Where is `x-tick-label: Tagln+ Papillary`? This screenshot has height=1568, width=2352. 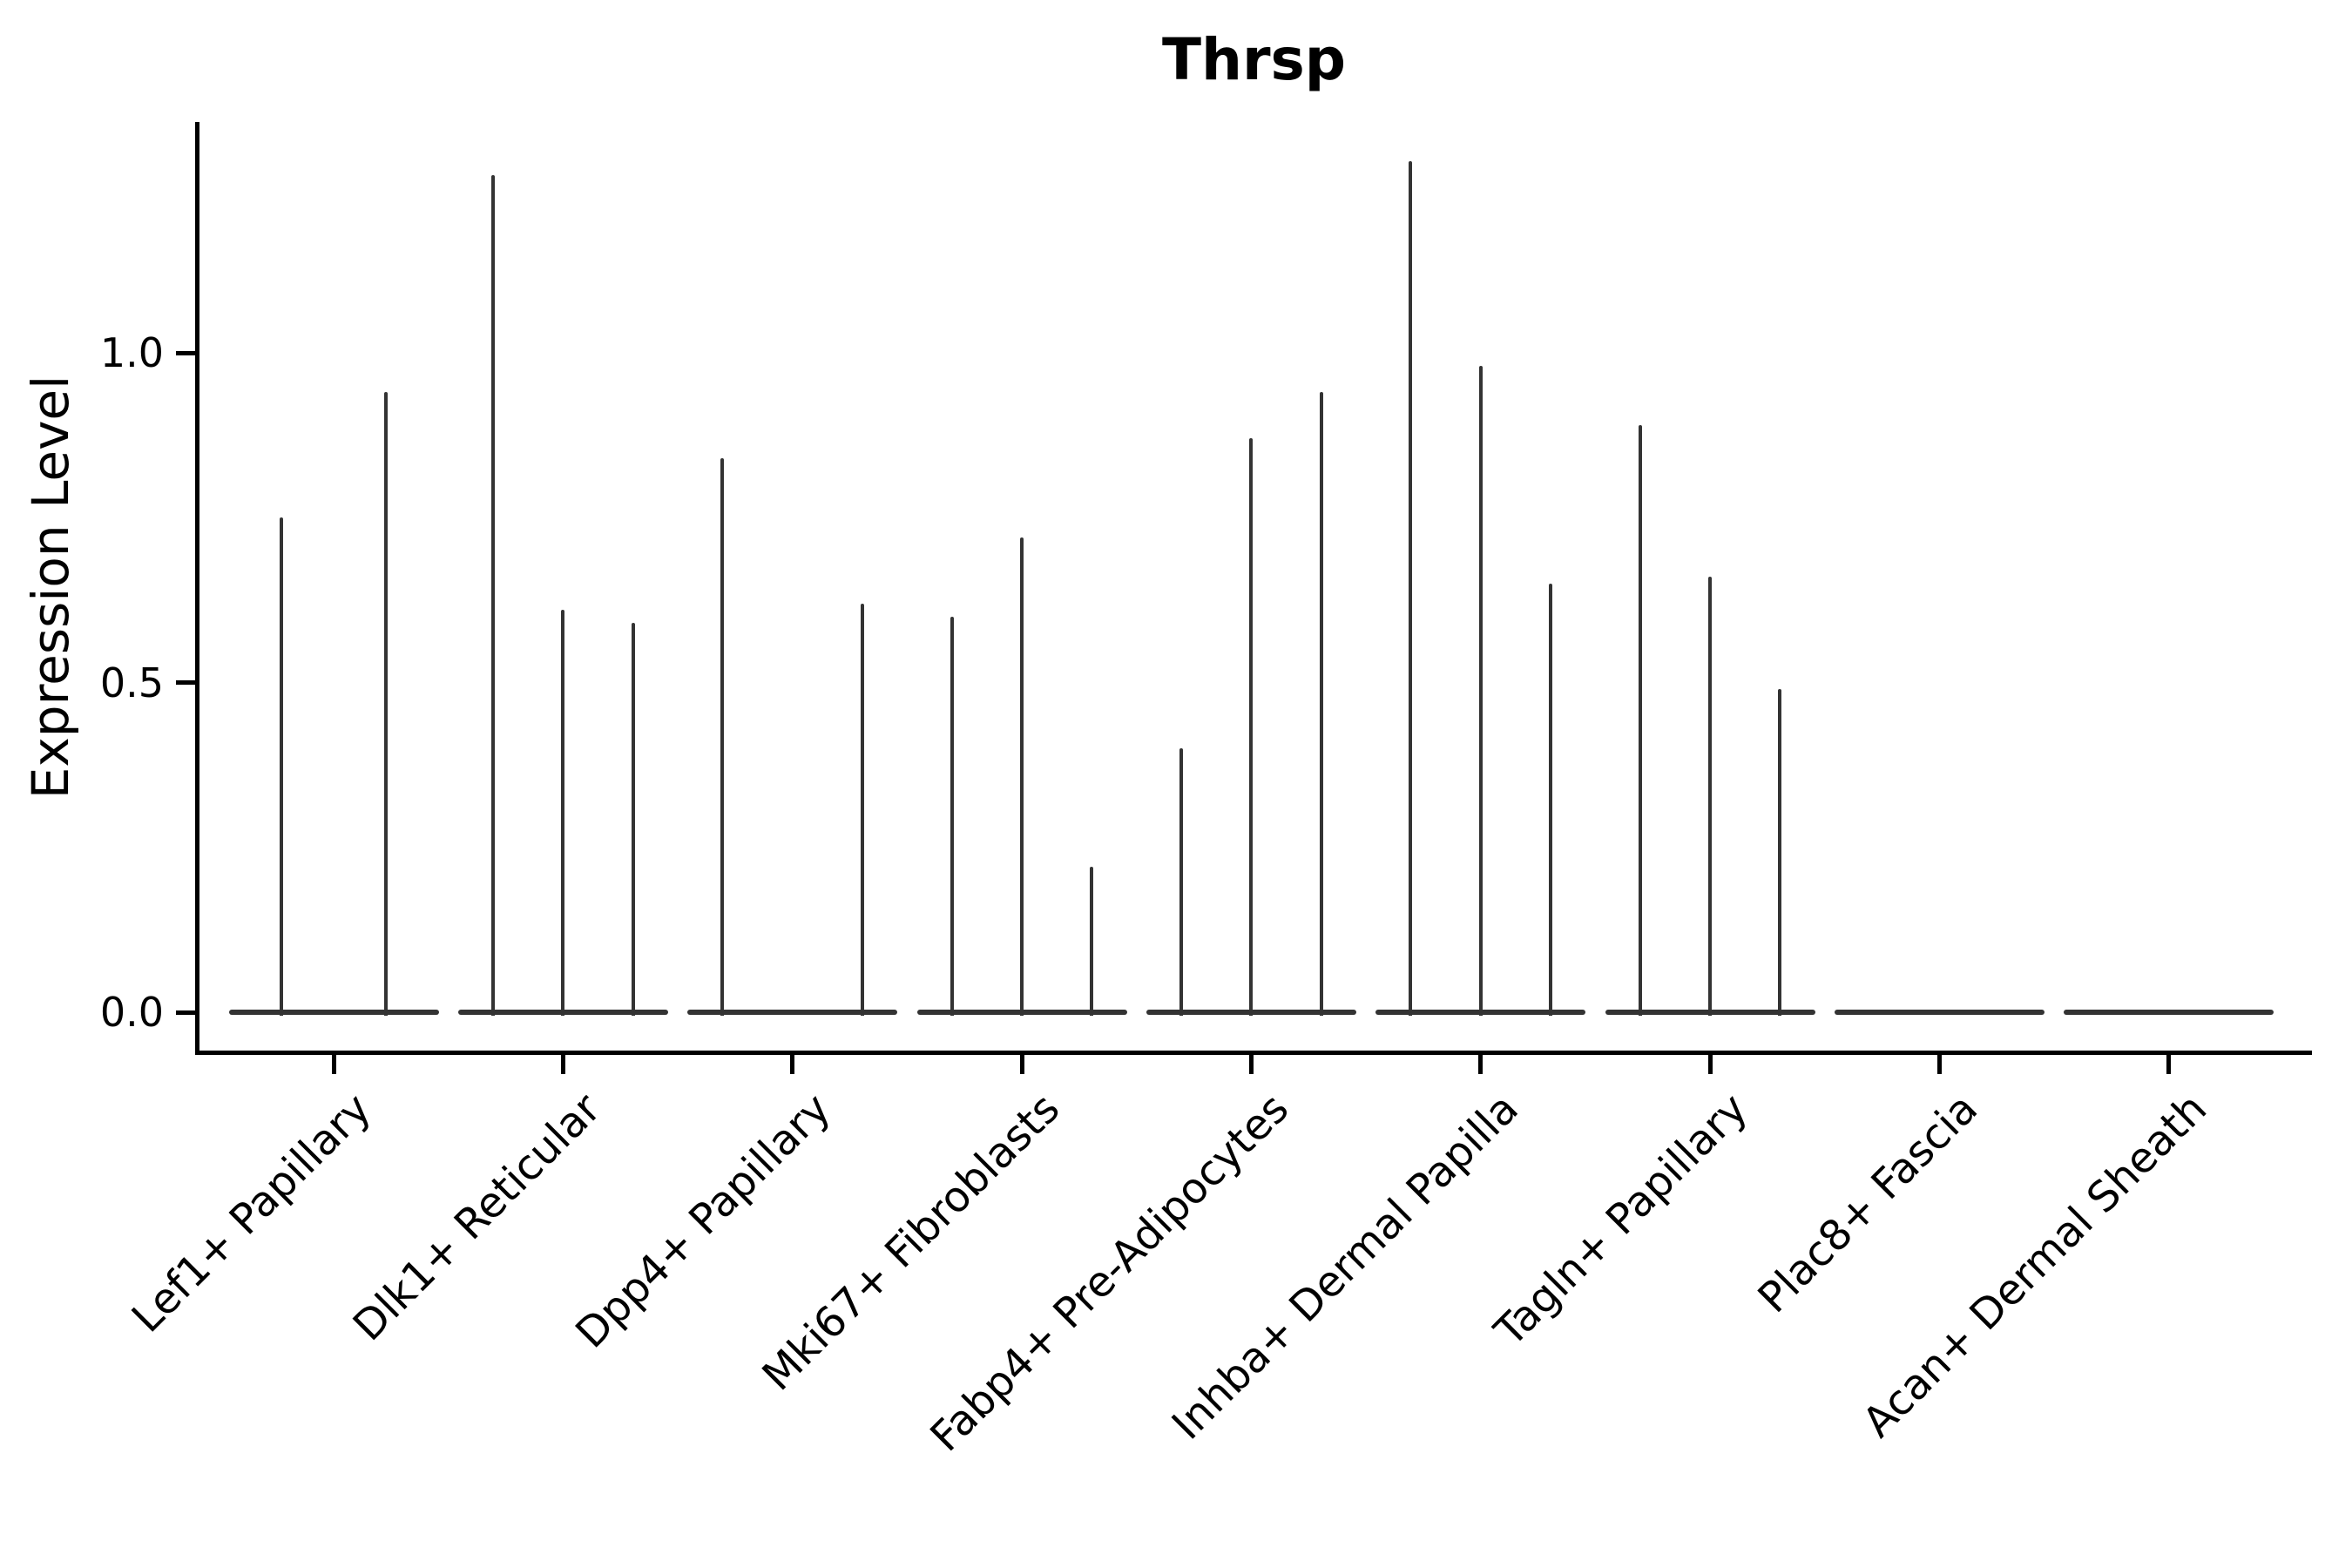
x-tick-label: Tagln+ Papillary is located at coordinates (1621, 1220).